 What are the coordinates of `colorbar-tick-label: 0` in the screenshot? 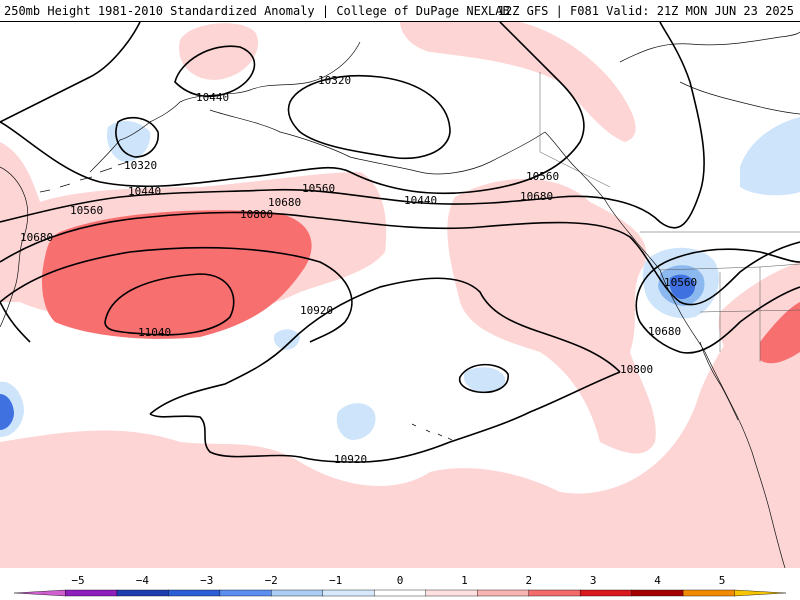 It's located at (400, 580).